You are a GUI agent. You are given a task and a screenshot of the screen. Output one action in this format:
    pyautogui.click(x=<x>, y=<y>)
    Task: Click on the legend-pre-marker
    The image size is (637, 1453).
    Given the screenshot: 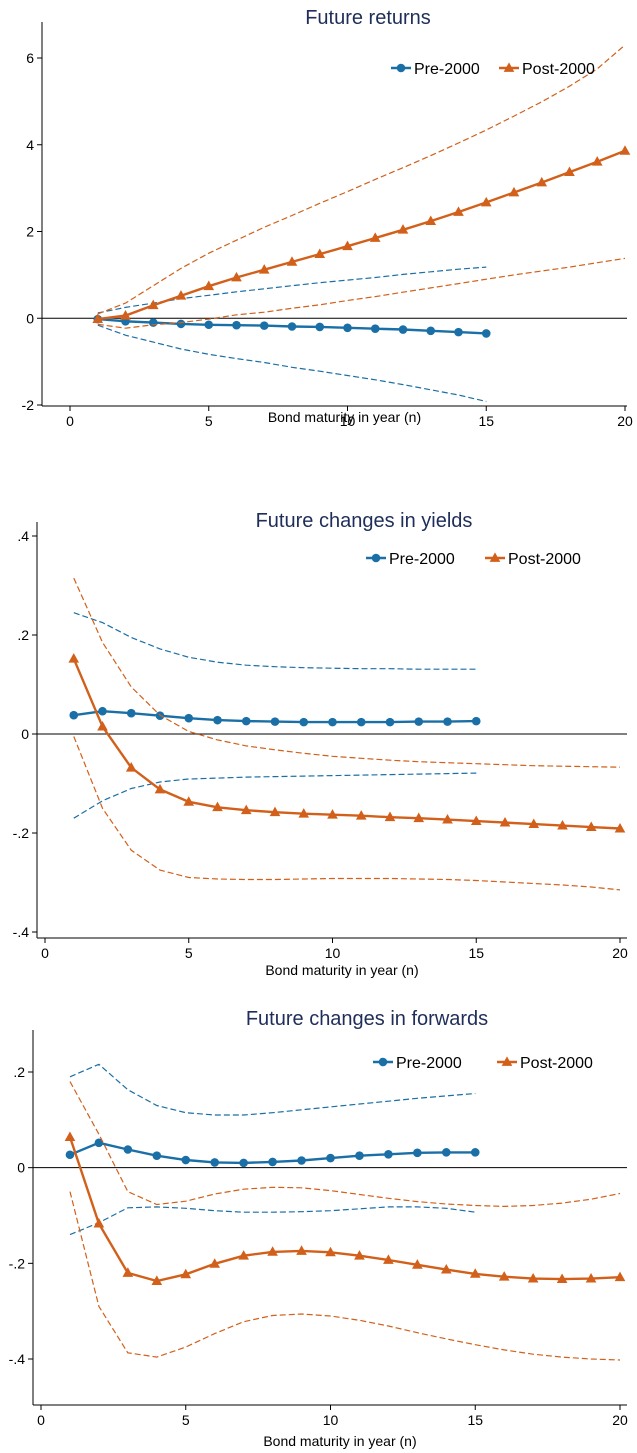 What is the action you would take?
    pyautogui.click(x=401, y=68)
    